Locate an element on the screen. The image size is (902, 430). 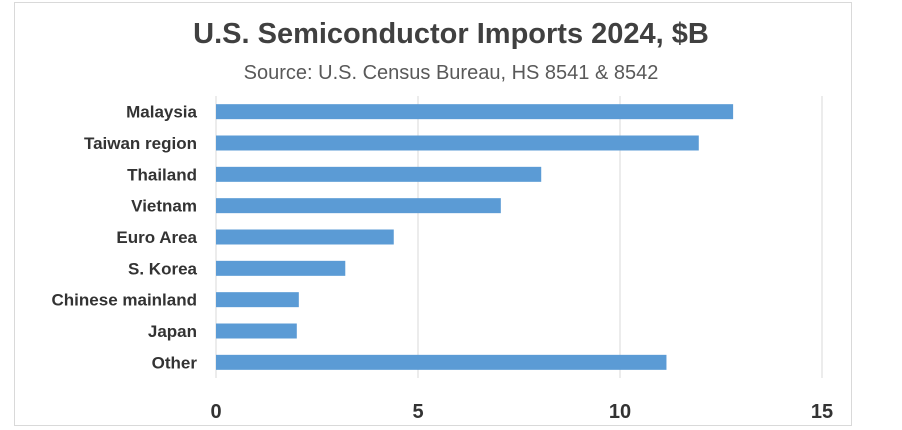
x-tick-label: 0 is located at coordinates (215, 412).